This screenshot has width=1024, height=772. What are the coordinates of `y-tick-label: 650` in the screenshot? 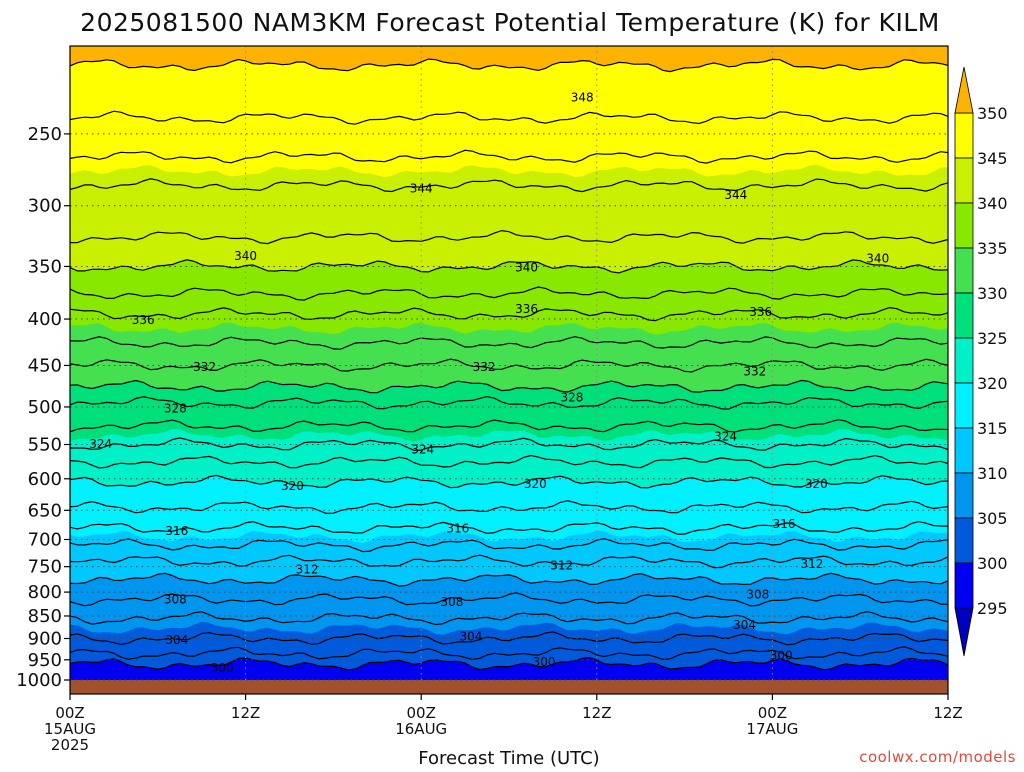 It's located at (45, 510).